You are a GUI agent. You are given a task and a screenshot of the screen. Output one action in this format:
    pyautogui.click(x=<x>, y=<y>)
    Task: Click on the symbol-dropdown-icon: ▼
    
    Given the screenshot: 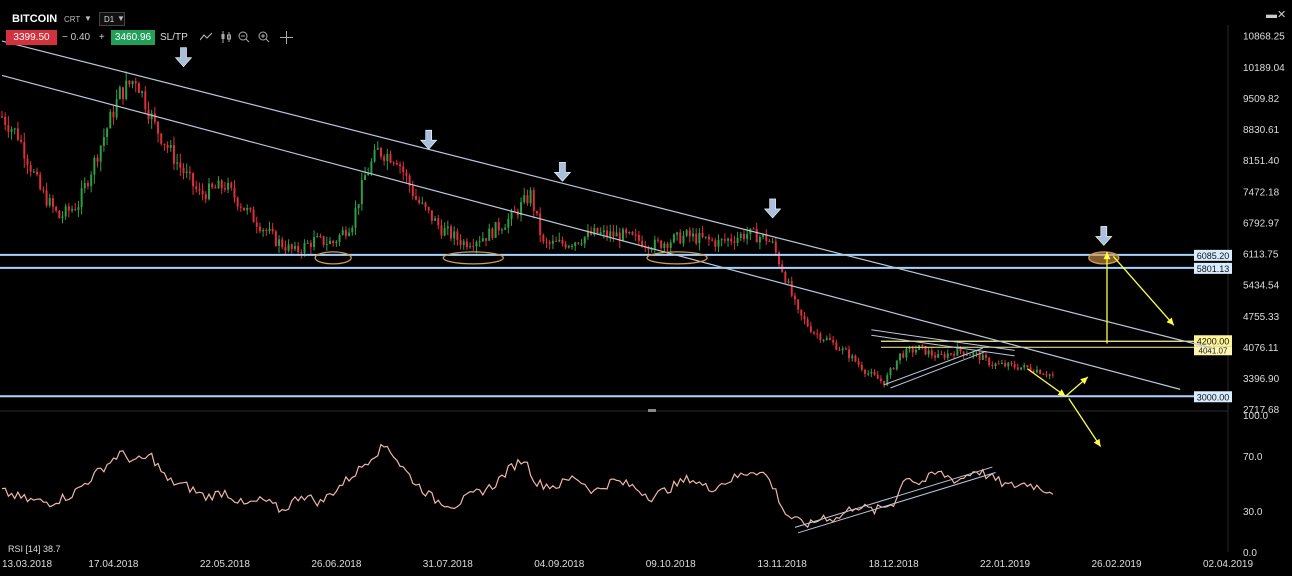 What is the action you would take?
    pyautogui.click(x=88, y=18)
    